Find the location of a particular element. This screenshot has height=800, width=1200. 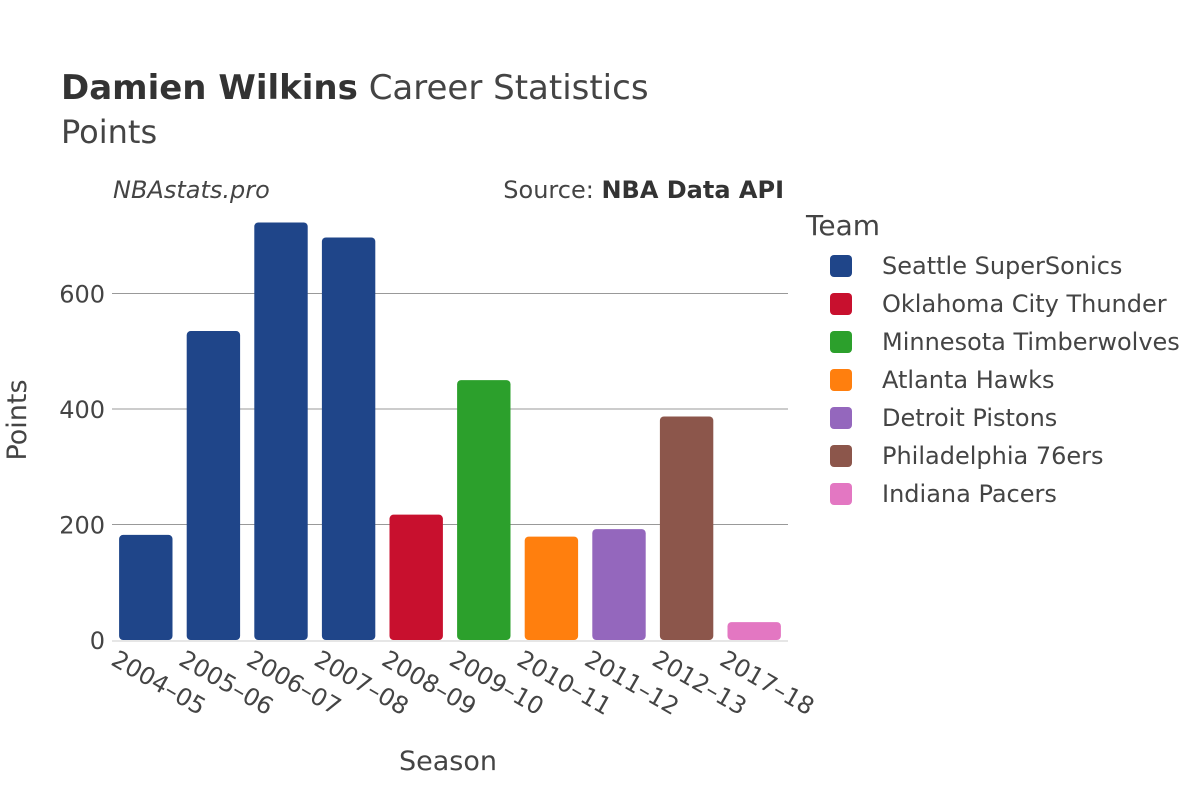

chart-title: Damien Wilkins Career Statistics is located at coordinates (355, 88).